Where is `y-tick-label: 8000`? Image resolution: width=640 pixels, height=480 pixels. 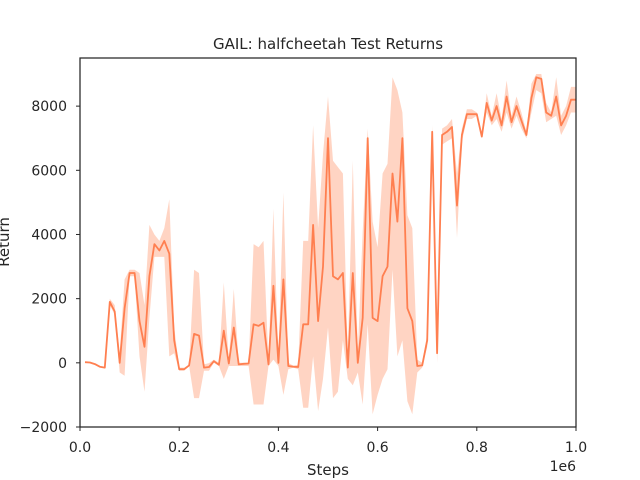
y-tick-label: 8000 is located at coordinates (49, 107).